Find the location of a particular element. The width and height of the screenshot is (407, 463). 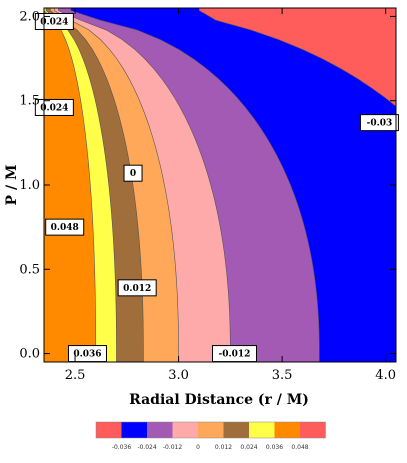

contour-label: -0.03 is located at coordinates (379, 123).